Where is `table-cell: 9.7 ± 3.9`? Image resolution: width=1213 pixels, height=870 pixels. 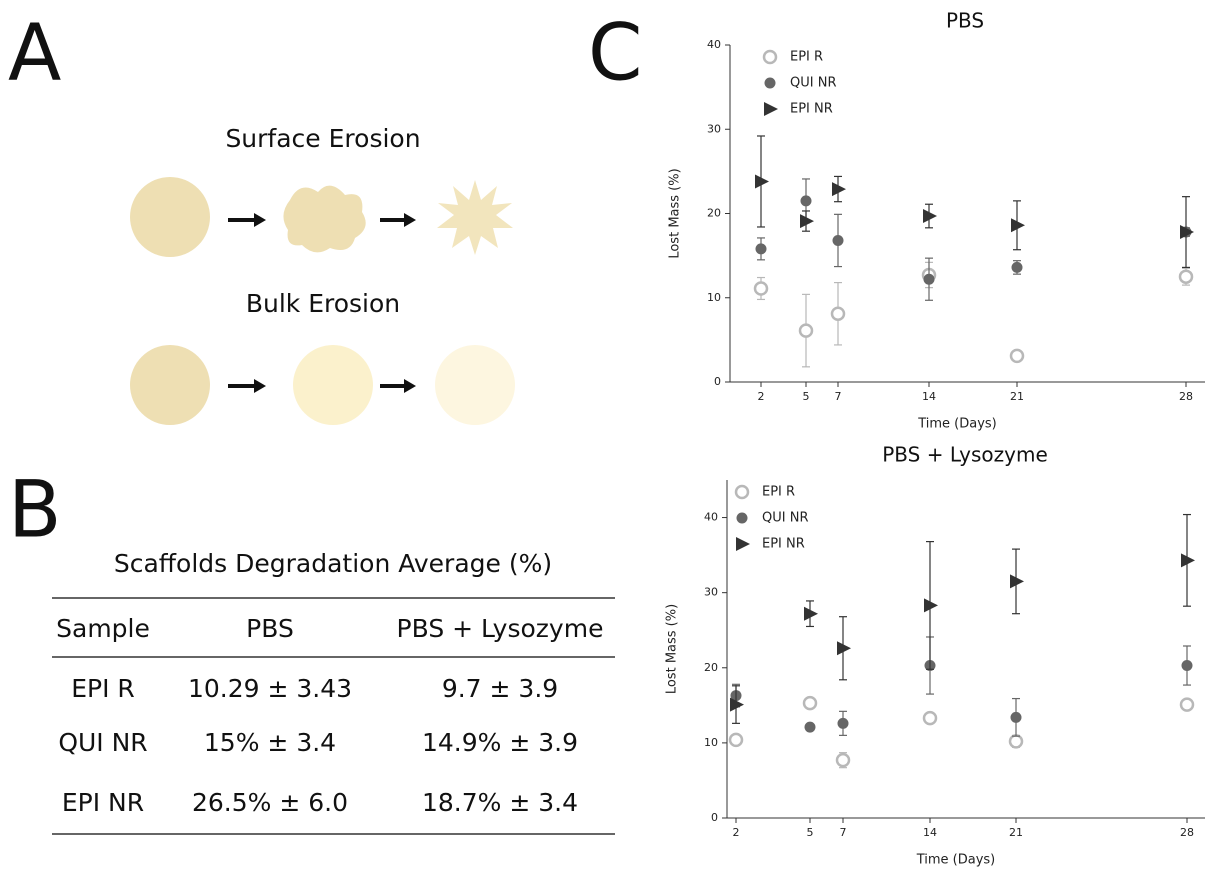 table-cell: 9.7 ± 3.9 is located at coordinates (500, 688).